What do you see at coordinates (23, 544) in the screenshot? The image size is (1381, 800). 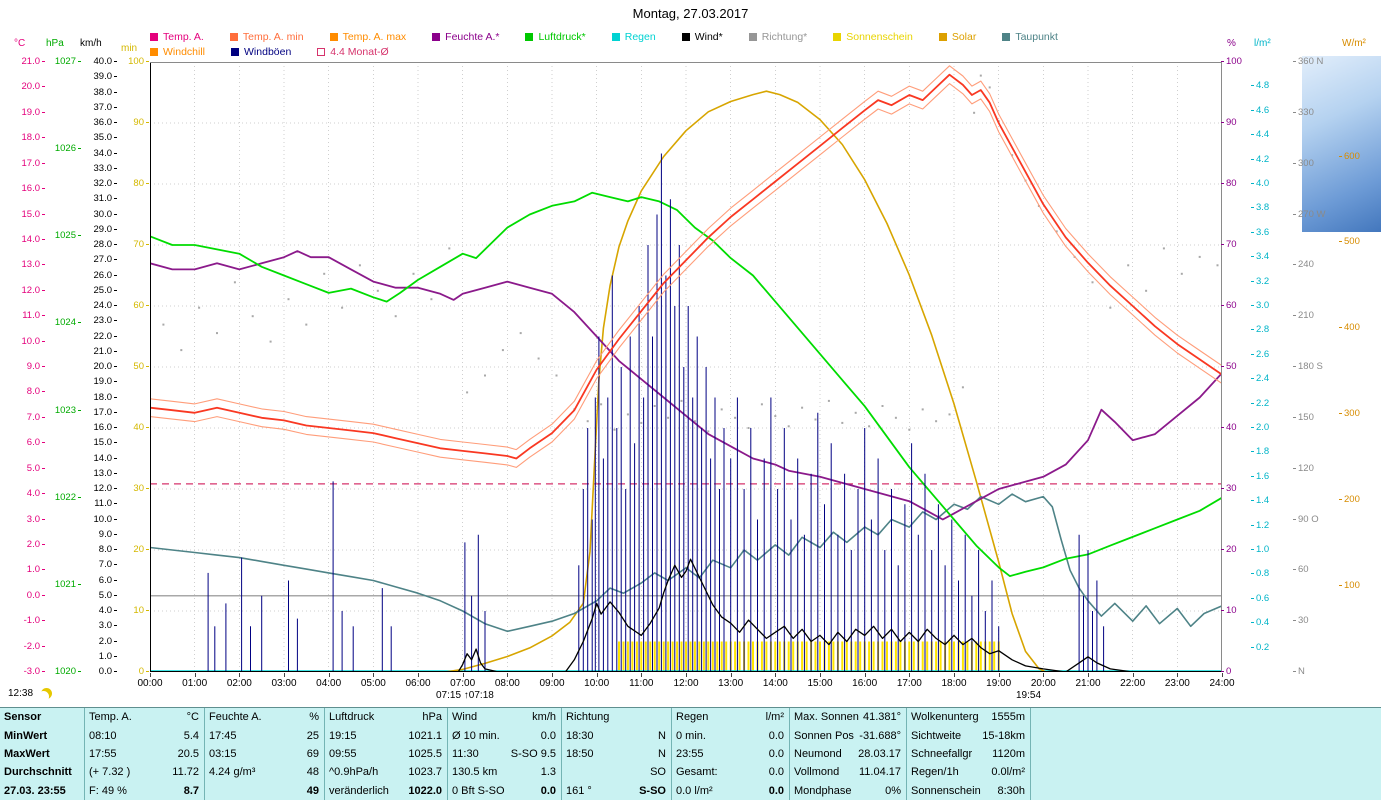 I see `axis-label: 2.0` at bounding box center [23, 544].